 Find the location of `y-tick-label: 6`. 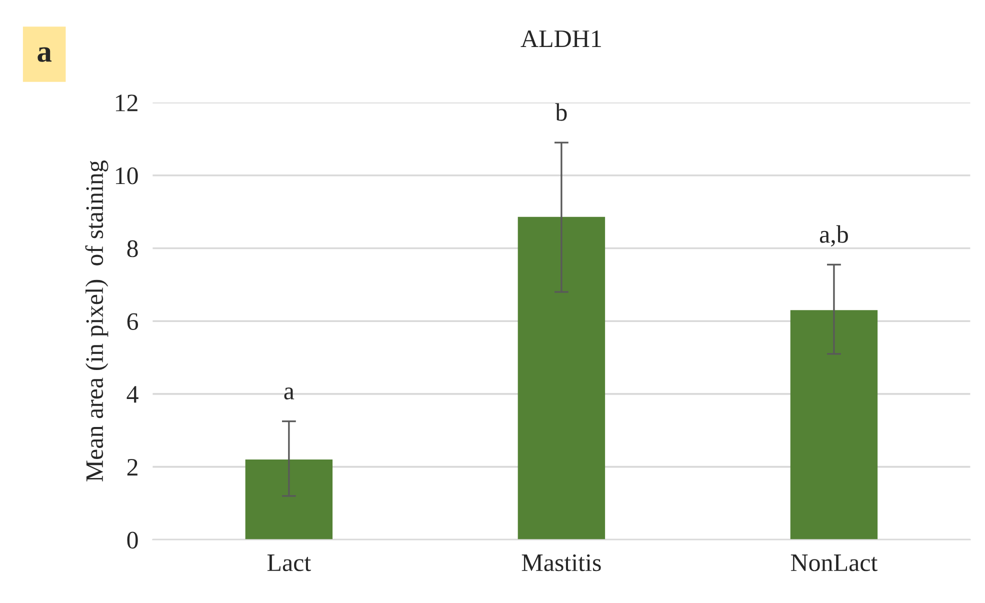

y-tick-label: 6 is located at coordinates (132, 321).